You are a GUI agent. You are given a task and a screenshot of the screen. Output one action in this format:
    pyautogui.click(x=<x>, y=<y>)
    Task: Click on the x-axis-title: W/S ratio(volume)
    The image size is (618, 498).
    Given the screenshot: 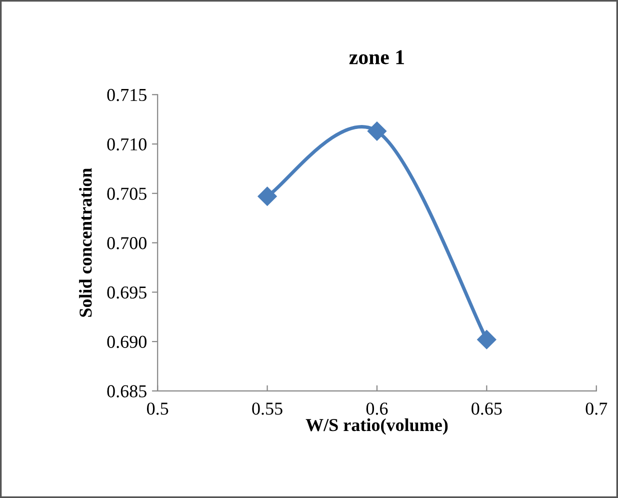 What is the action you would take?
    pyautogui.click(x=377, y=426)
    